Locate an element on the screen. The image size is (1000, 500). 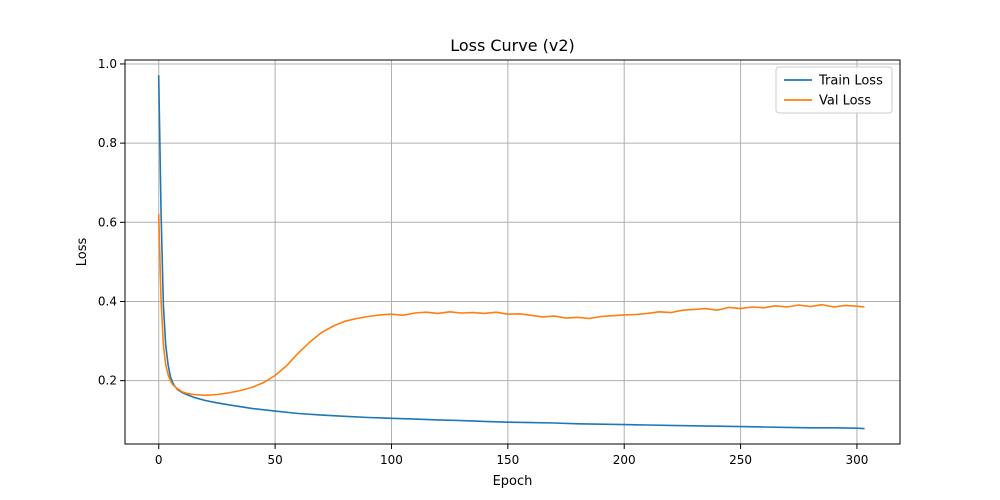
x-tick-label: 200 is located at coordinates (624, 460).